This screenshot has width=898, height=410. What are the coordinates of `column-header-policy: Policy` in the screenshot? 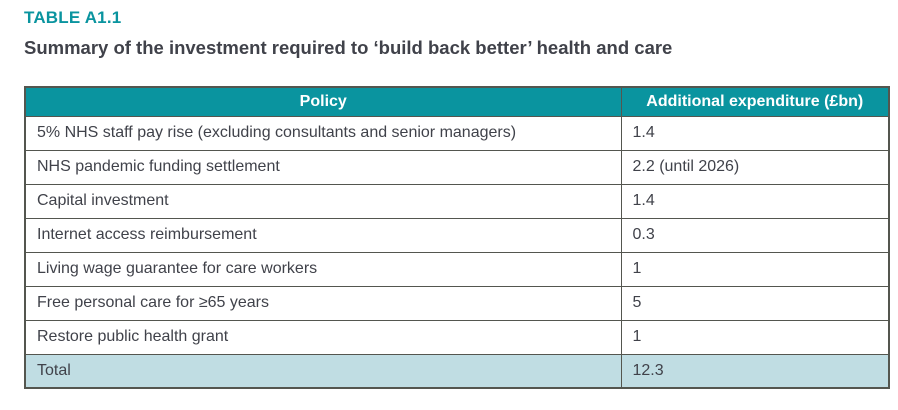 It's located at (323, 101).